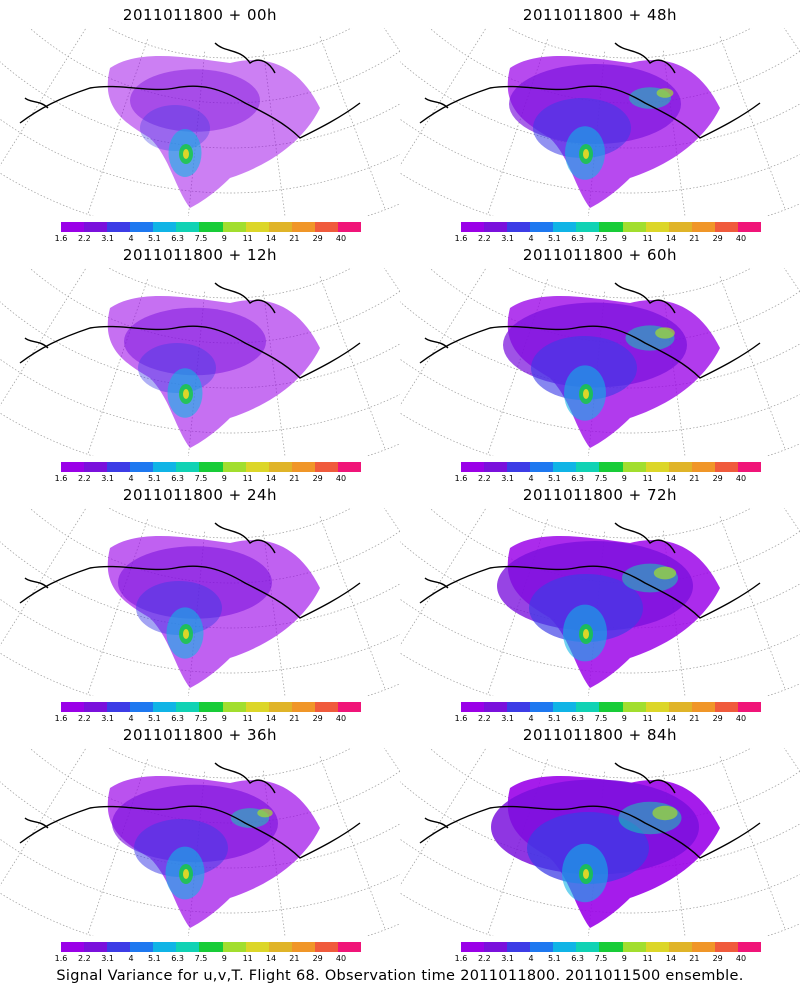  I want to click on colorbar-labels: 1.6 2.2 3.1 4 5.1 6.3 7.5 9 11 14 21 29 40, so click(208, 959).